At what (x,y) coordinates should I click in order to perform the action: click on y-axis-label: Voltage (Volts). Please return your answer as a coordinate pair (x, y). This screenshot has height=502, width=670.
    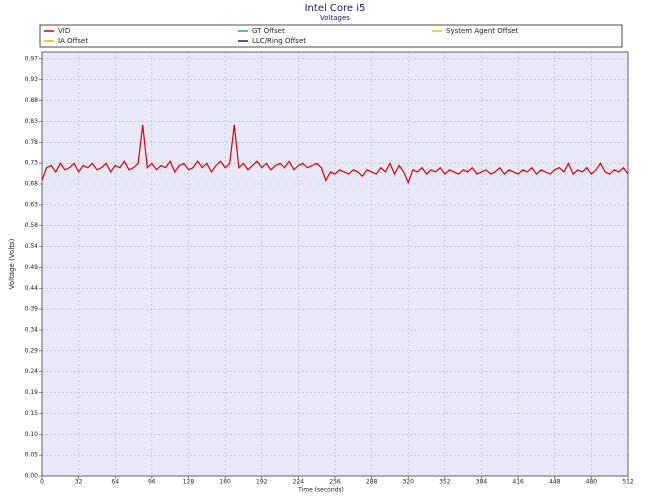
    Looking at the image, I should click on (12, 263).